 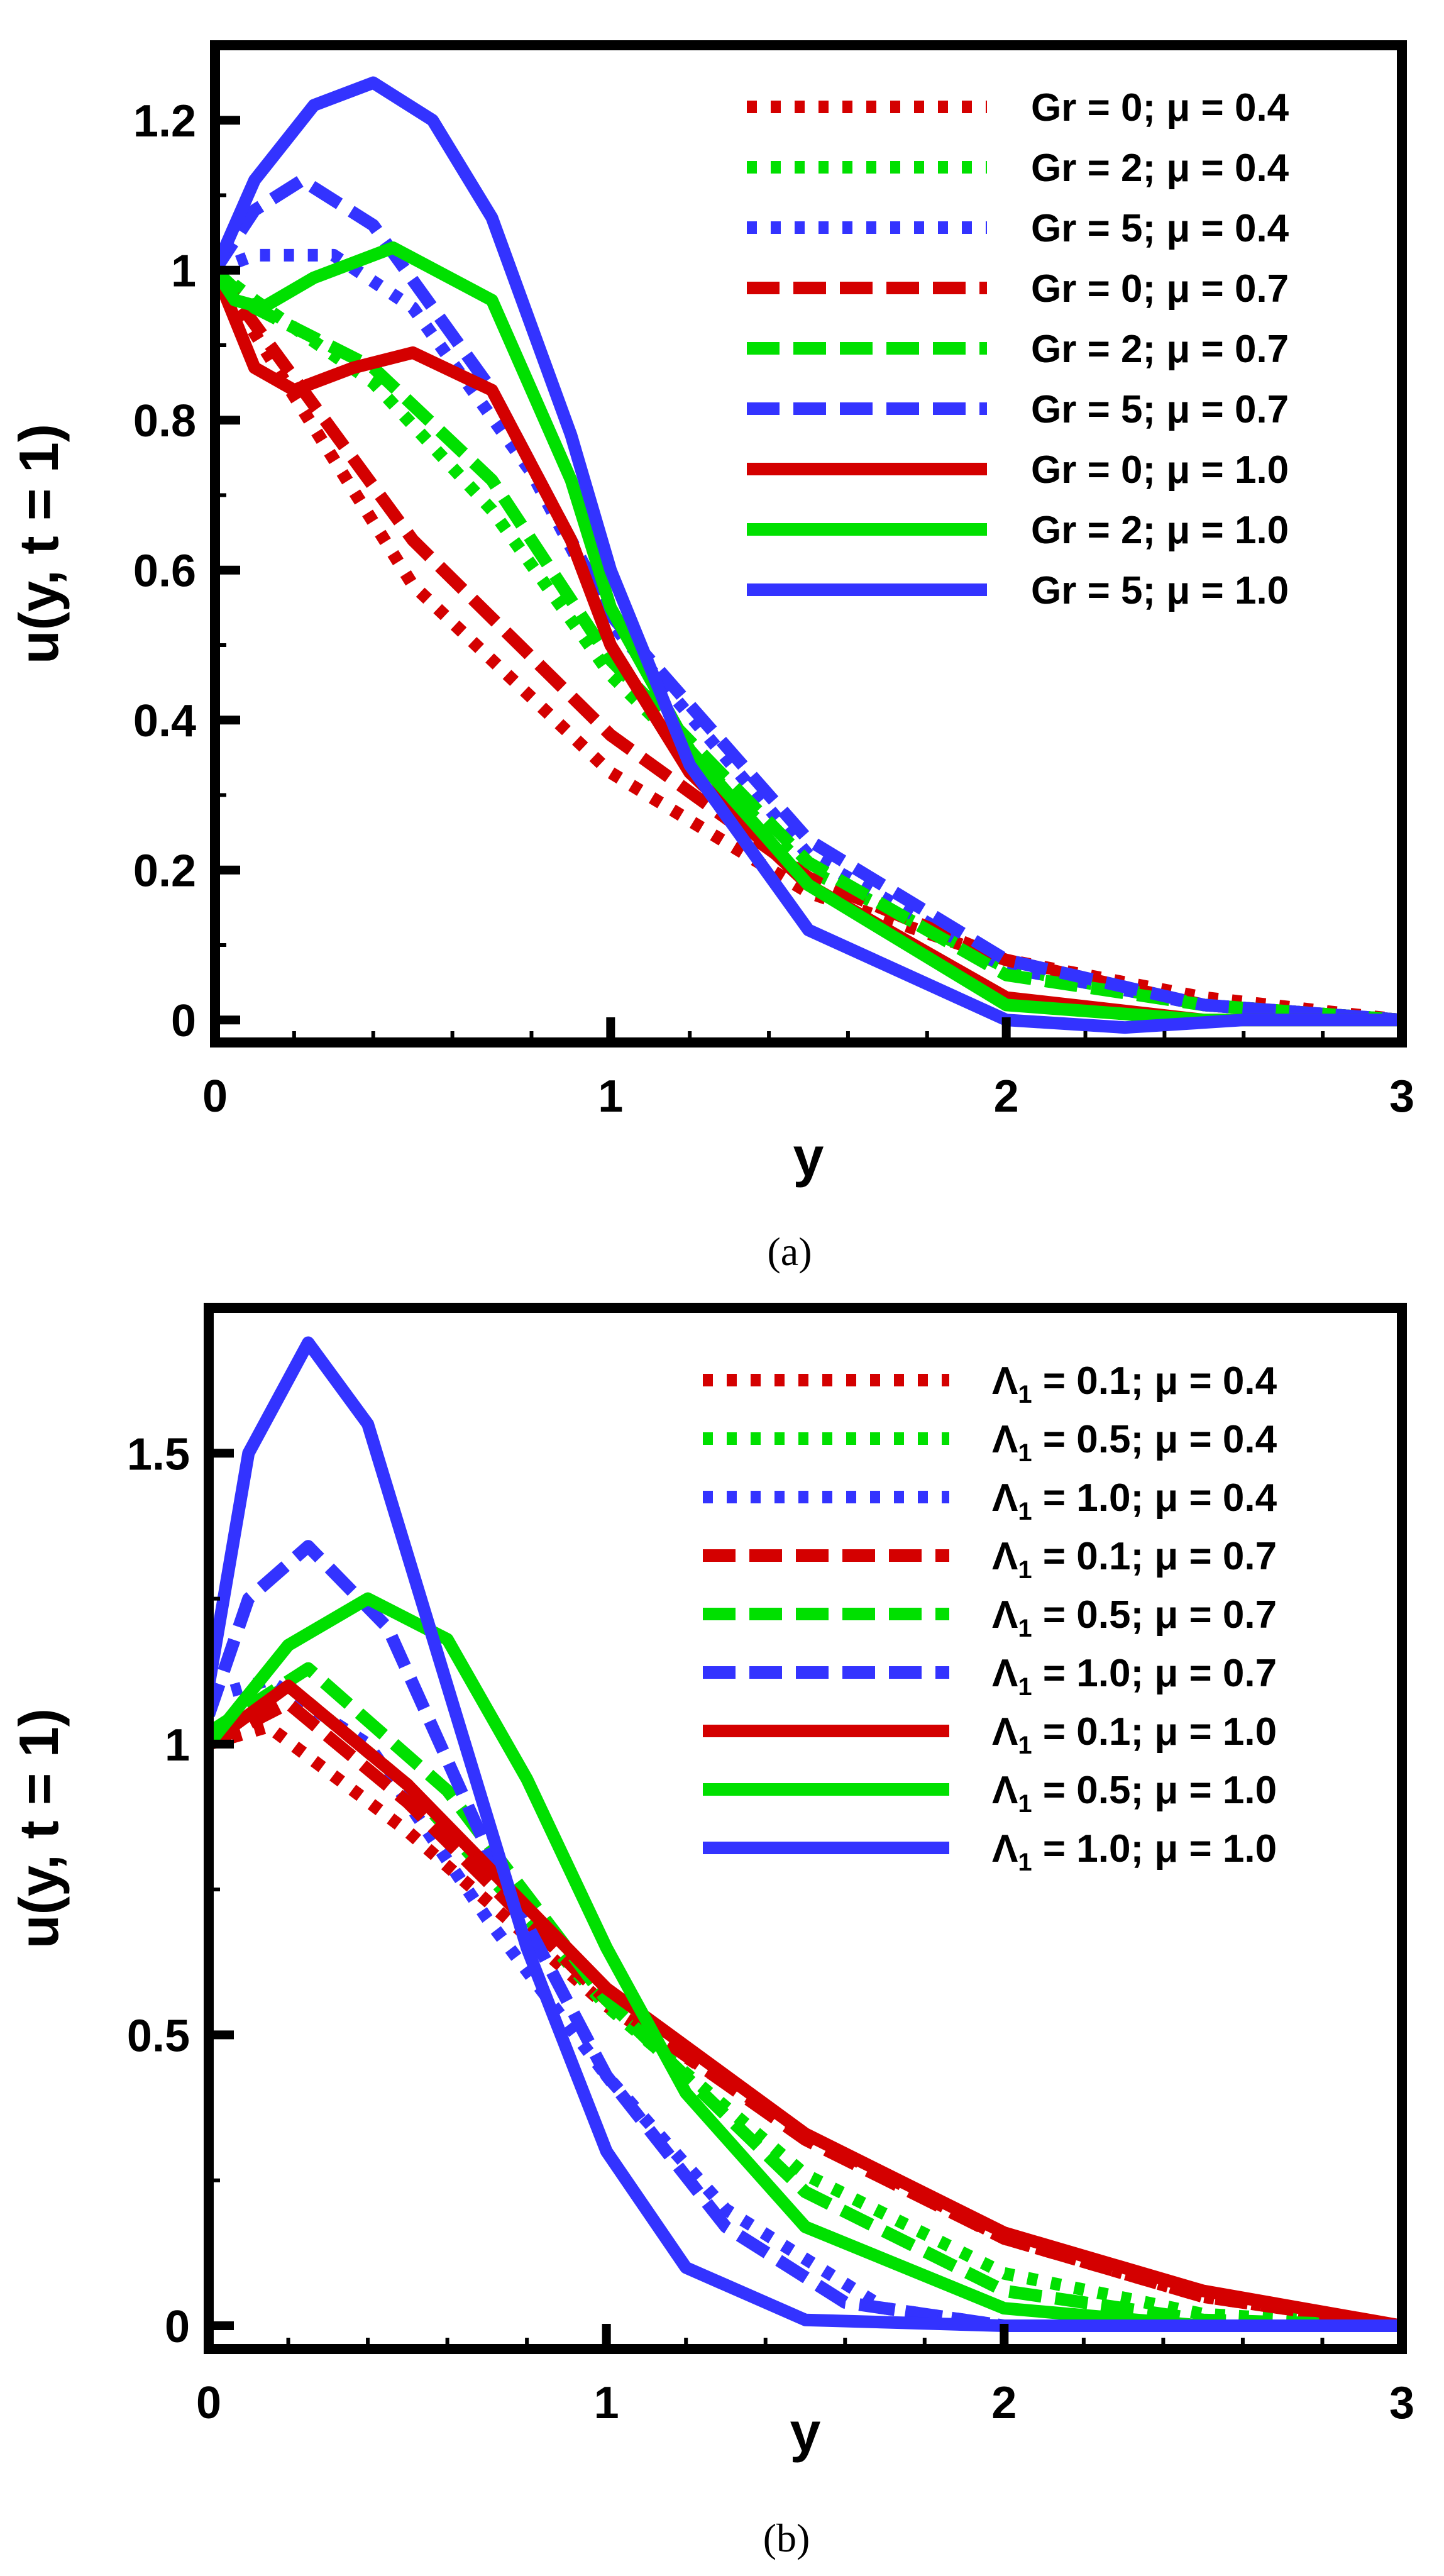 What do you see at coordinates (1134, 1500) in the screenshot?
I see `legend-entry: Λ1 = 1.0; μ = 0.4` at bounding box center [1134, 1500].